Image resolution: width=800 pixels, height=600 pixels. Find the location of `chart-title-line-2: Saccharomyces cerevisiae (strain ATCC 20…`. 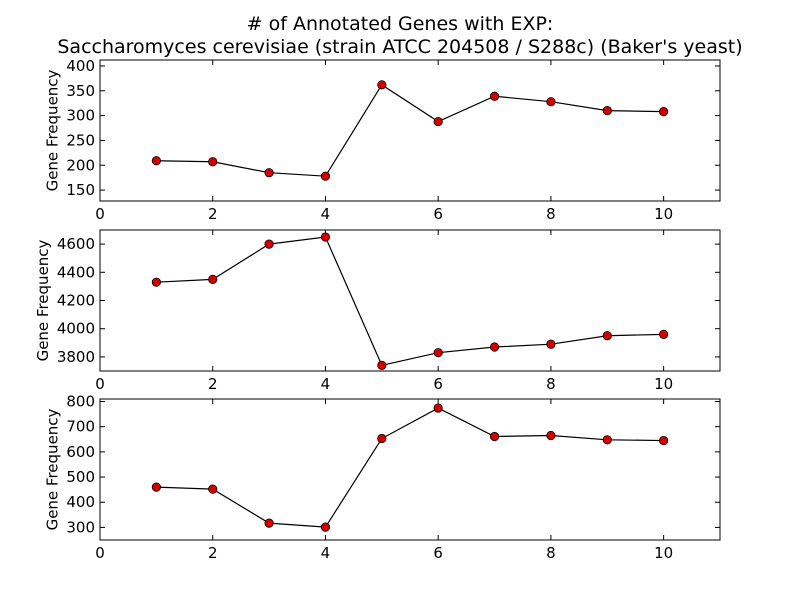

chart-title-line-2: Saccharomyces cerevisiae (strain ATCC 20… is located at coordinates (400, 47).